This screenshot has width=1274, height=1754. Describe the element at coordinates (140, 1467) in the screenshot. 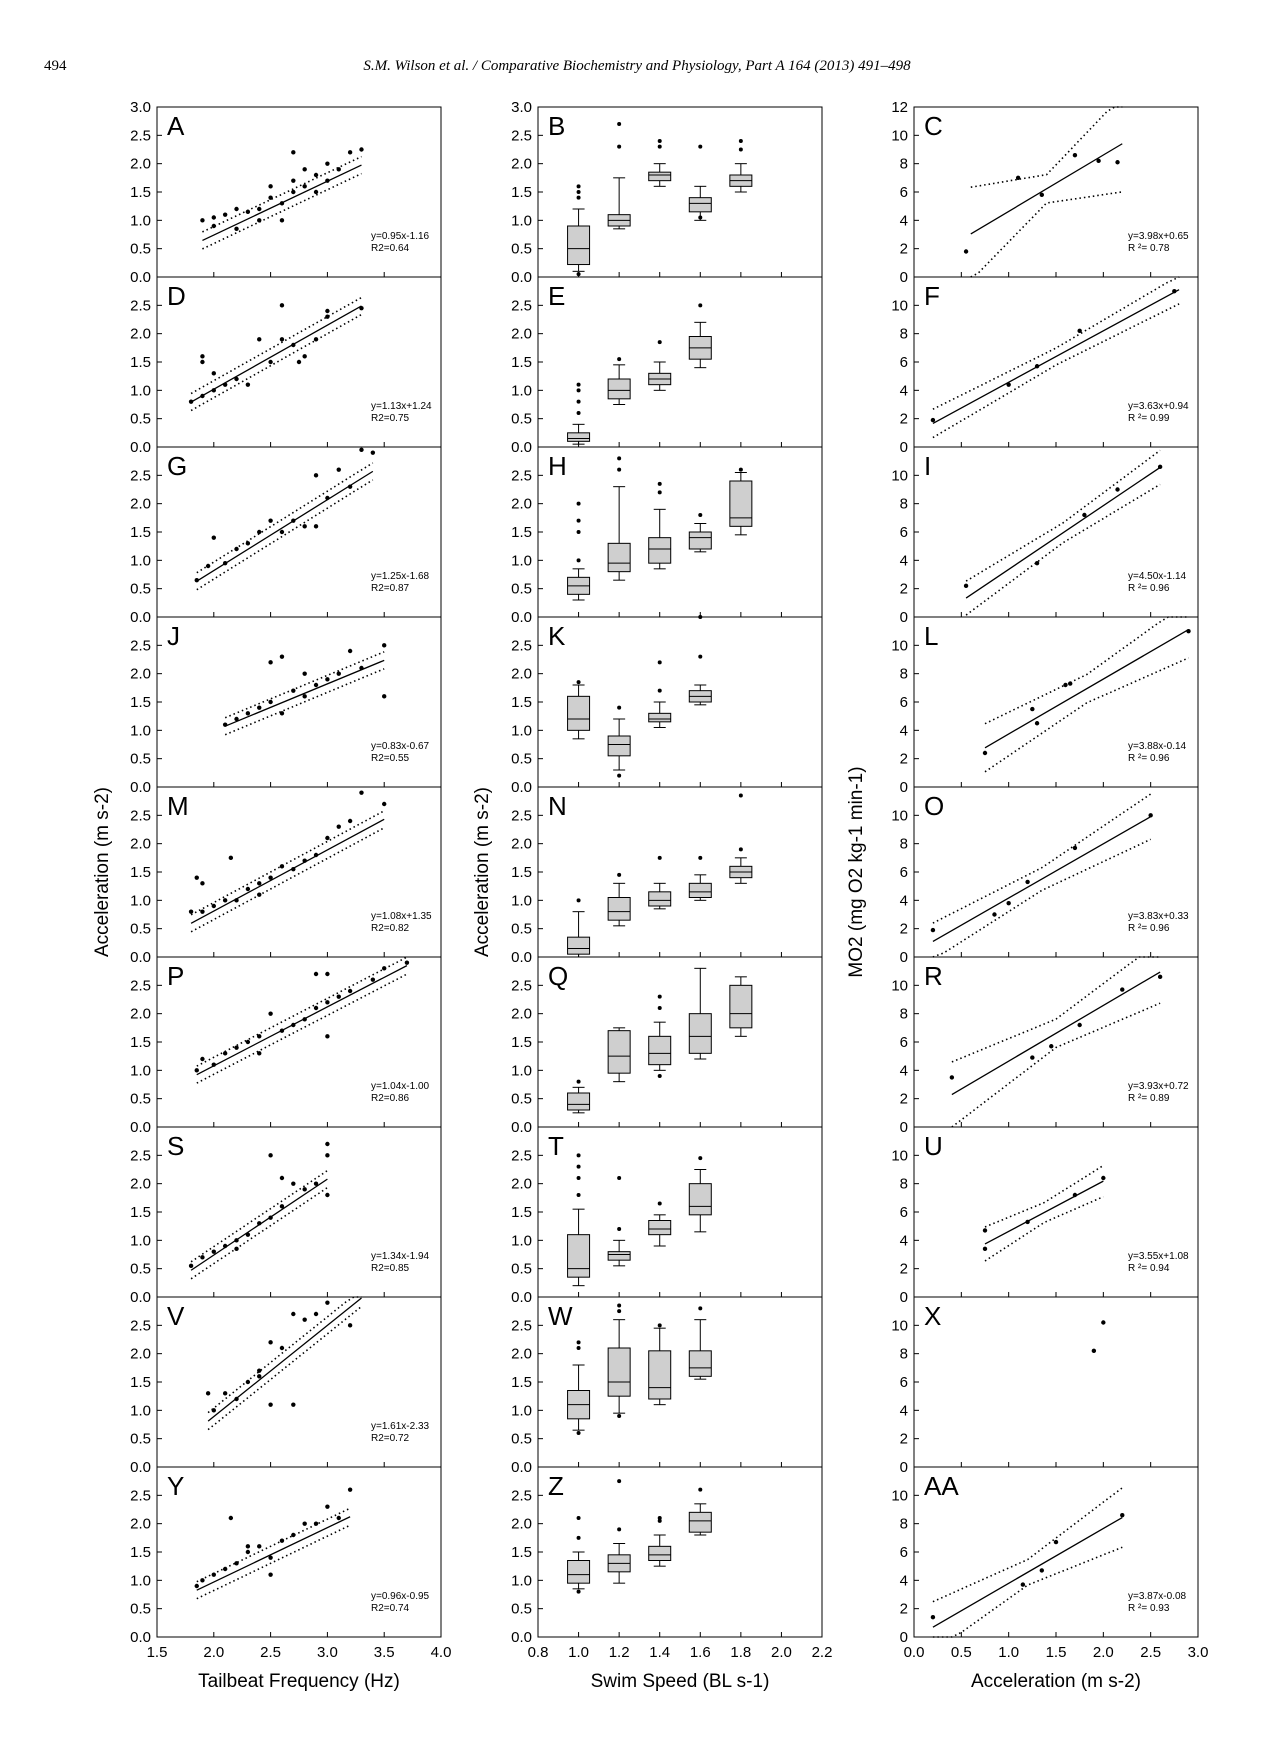

I see `panel-v-ytick-label: 0.0` at that location.